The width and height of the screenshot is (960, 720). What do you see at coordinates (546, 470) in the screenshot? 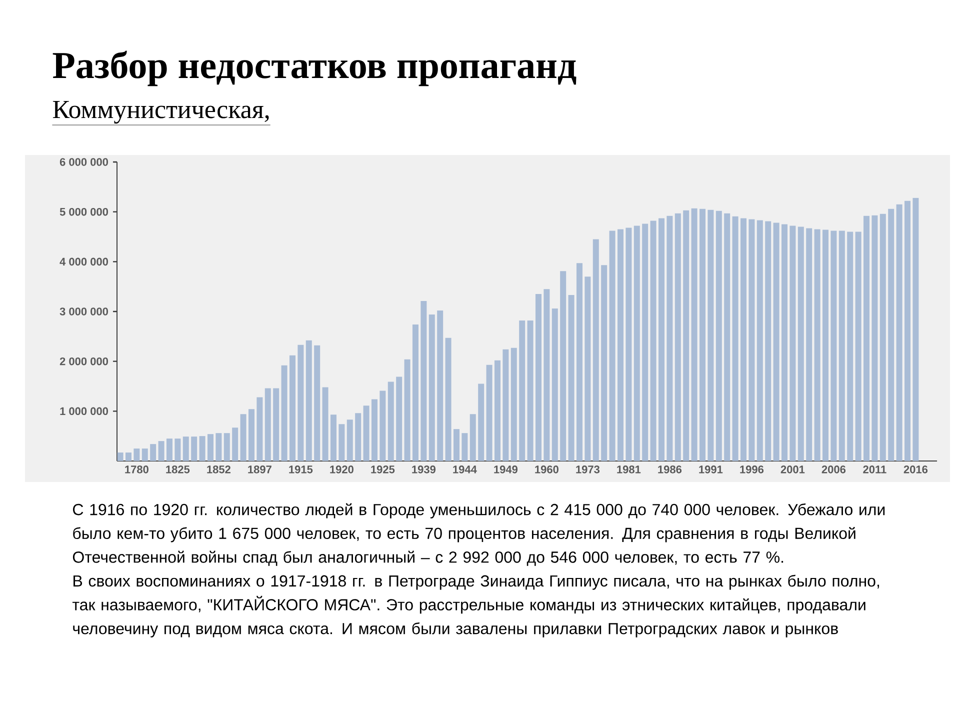
I see `x-tick-label: 1960` at bounding box center [546, 470].